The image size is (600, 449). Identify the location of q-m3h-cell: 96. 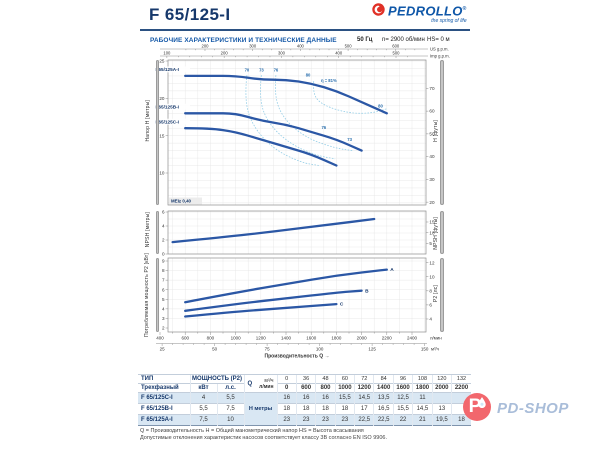
(402, 379).